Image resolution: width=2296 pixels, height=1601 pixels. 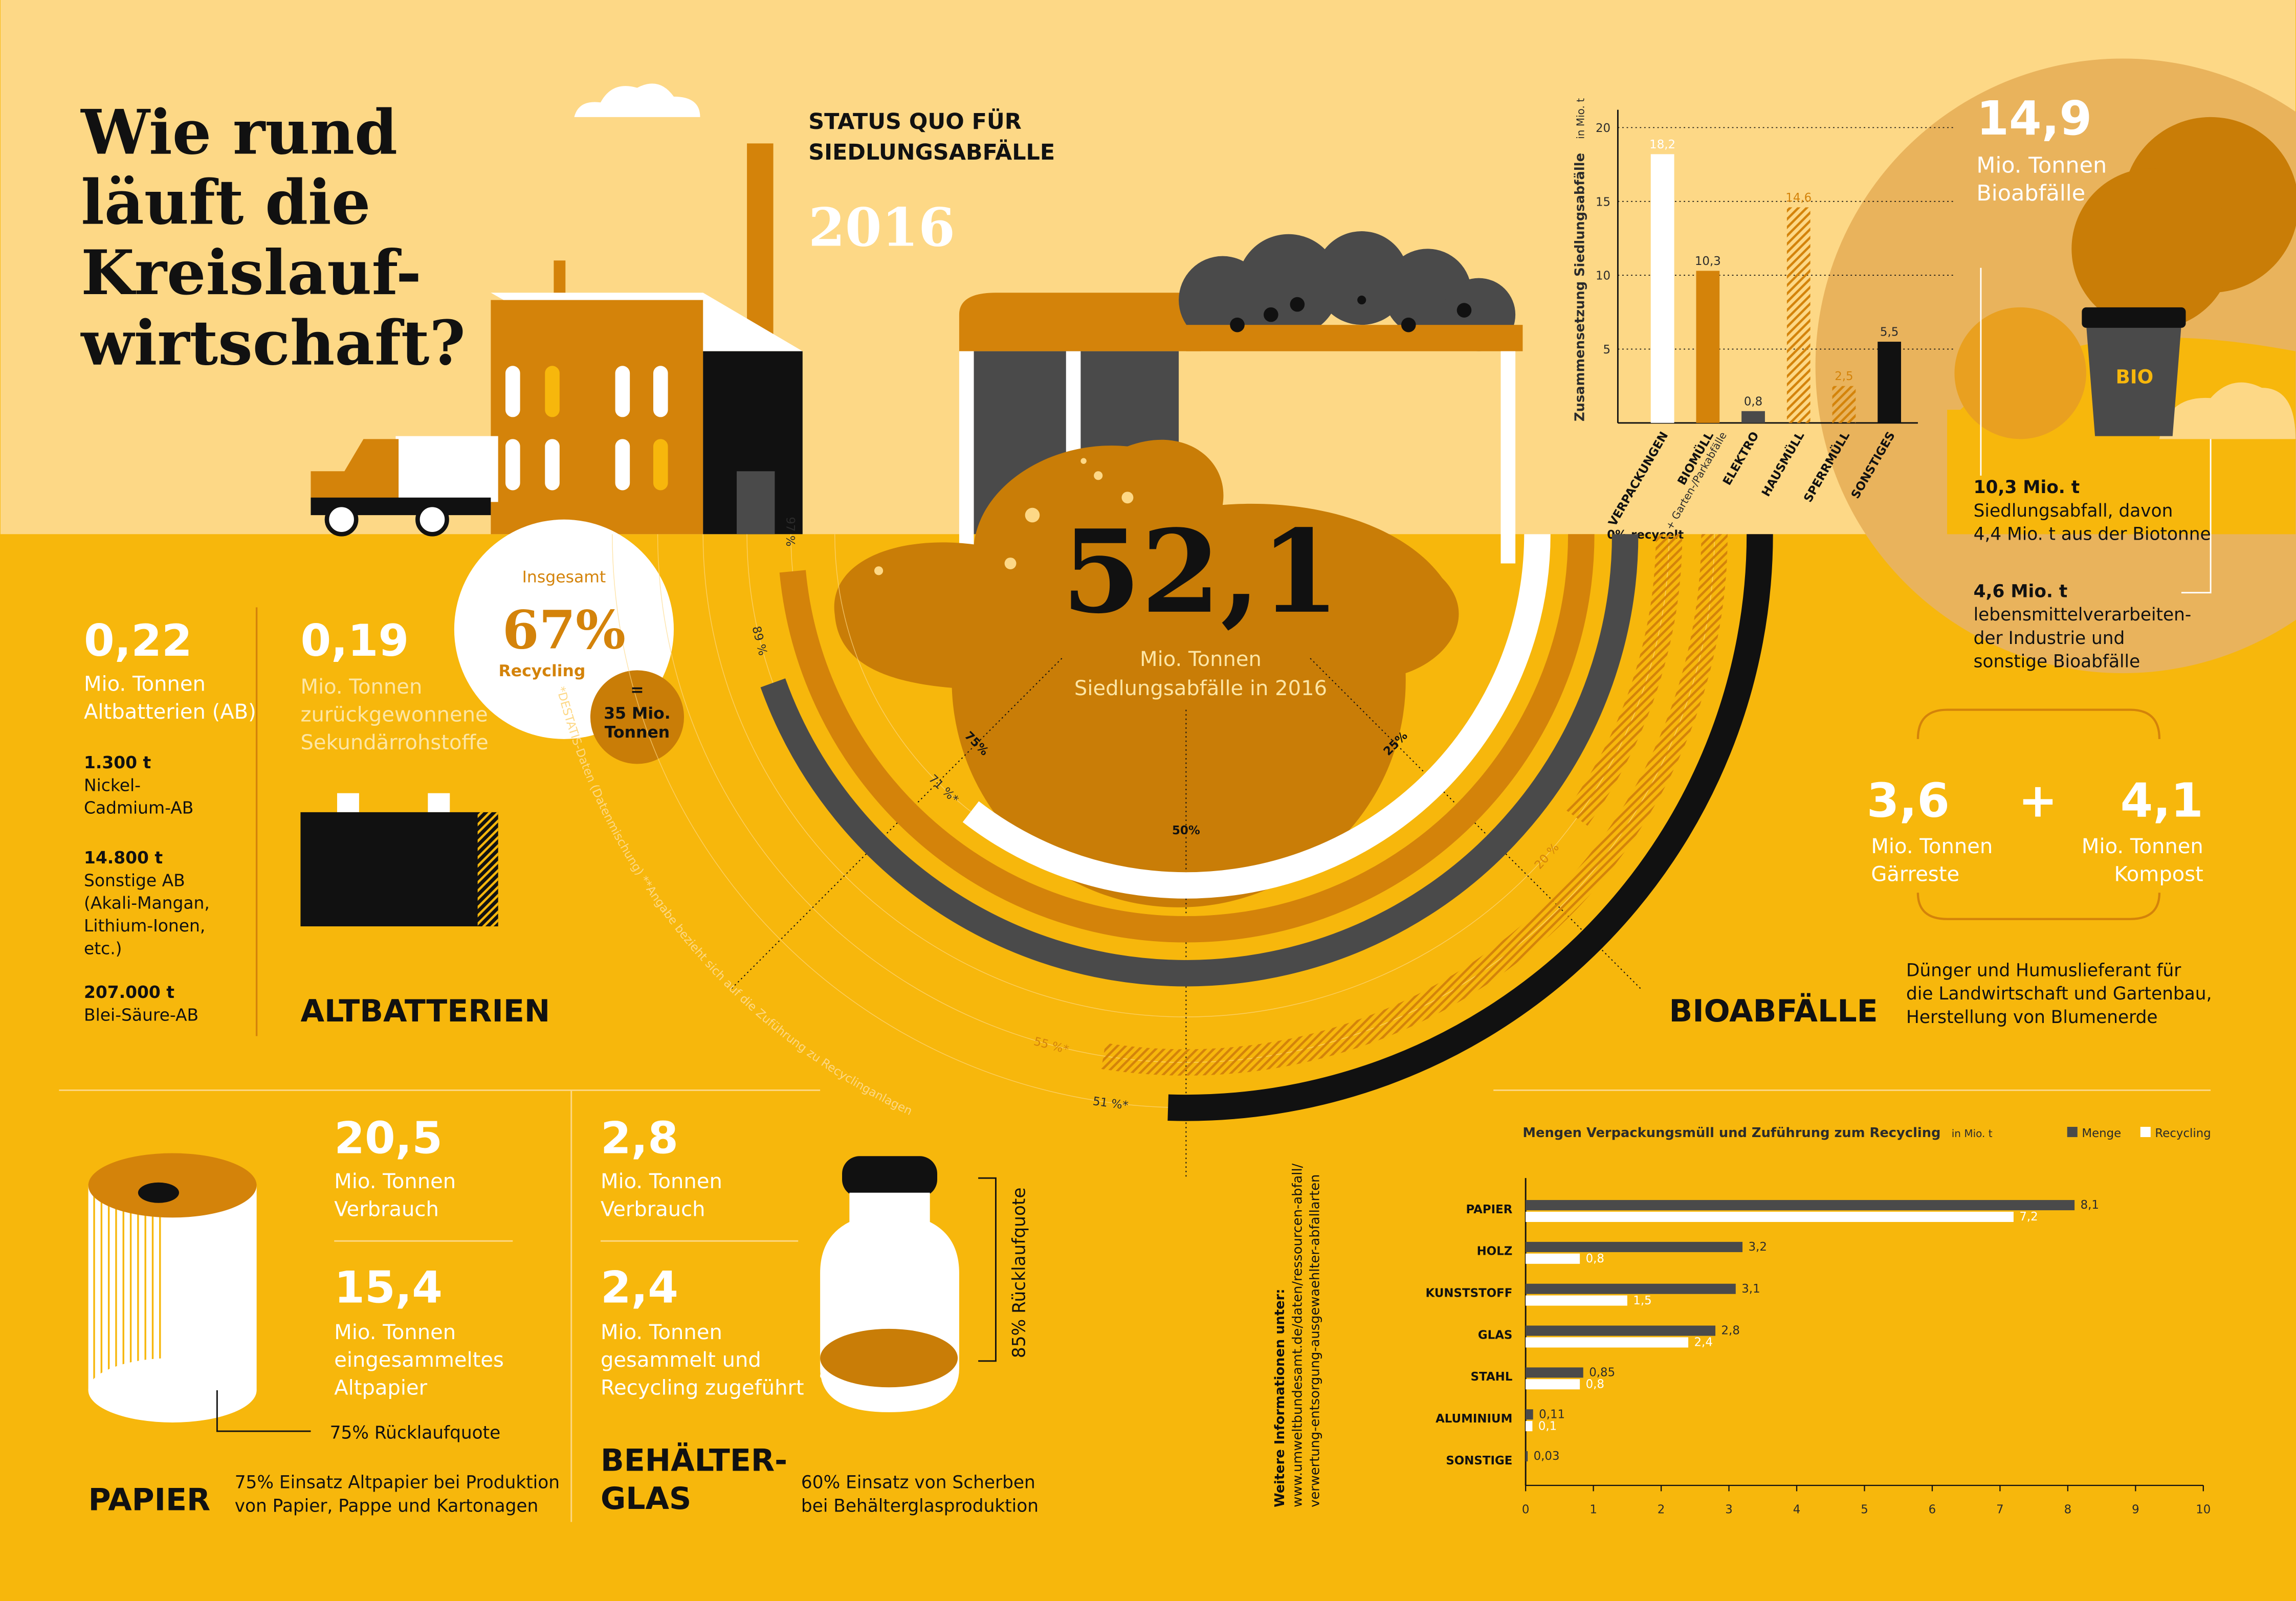 I want to click on section-heading: ALTBATTERIEN, so click(x=425, y=1011).